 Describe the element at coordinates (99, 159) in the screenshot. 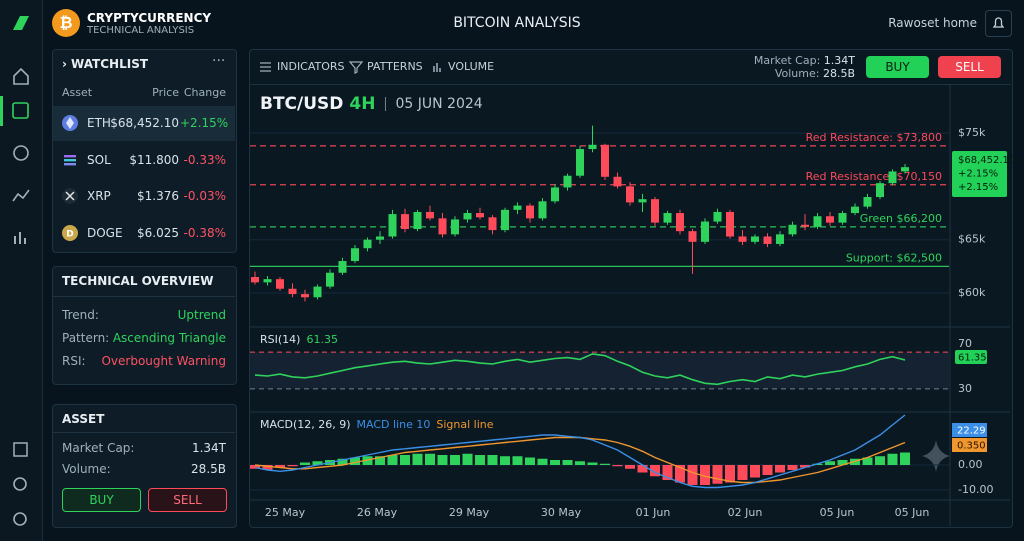

I see `asset-symbol: SOL` at that location.